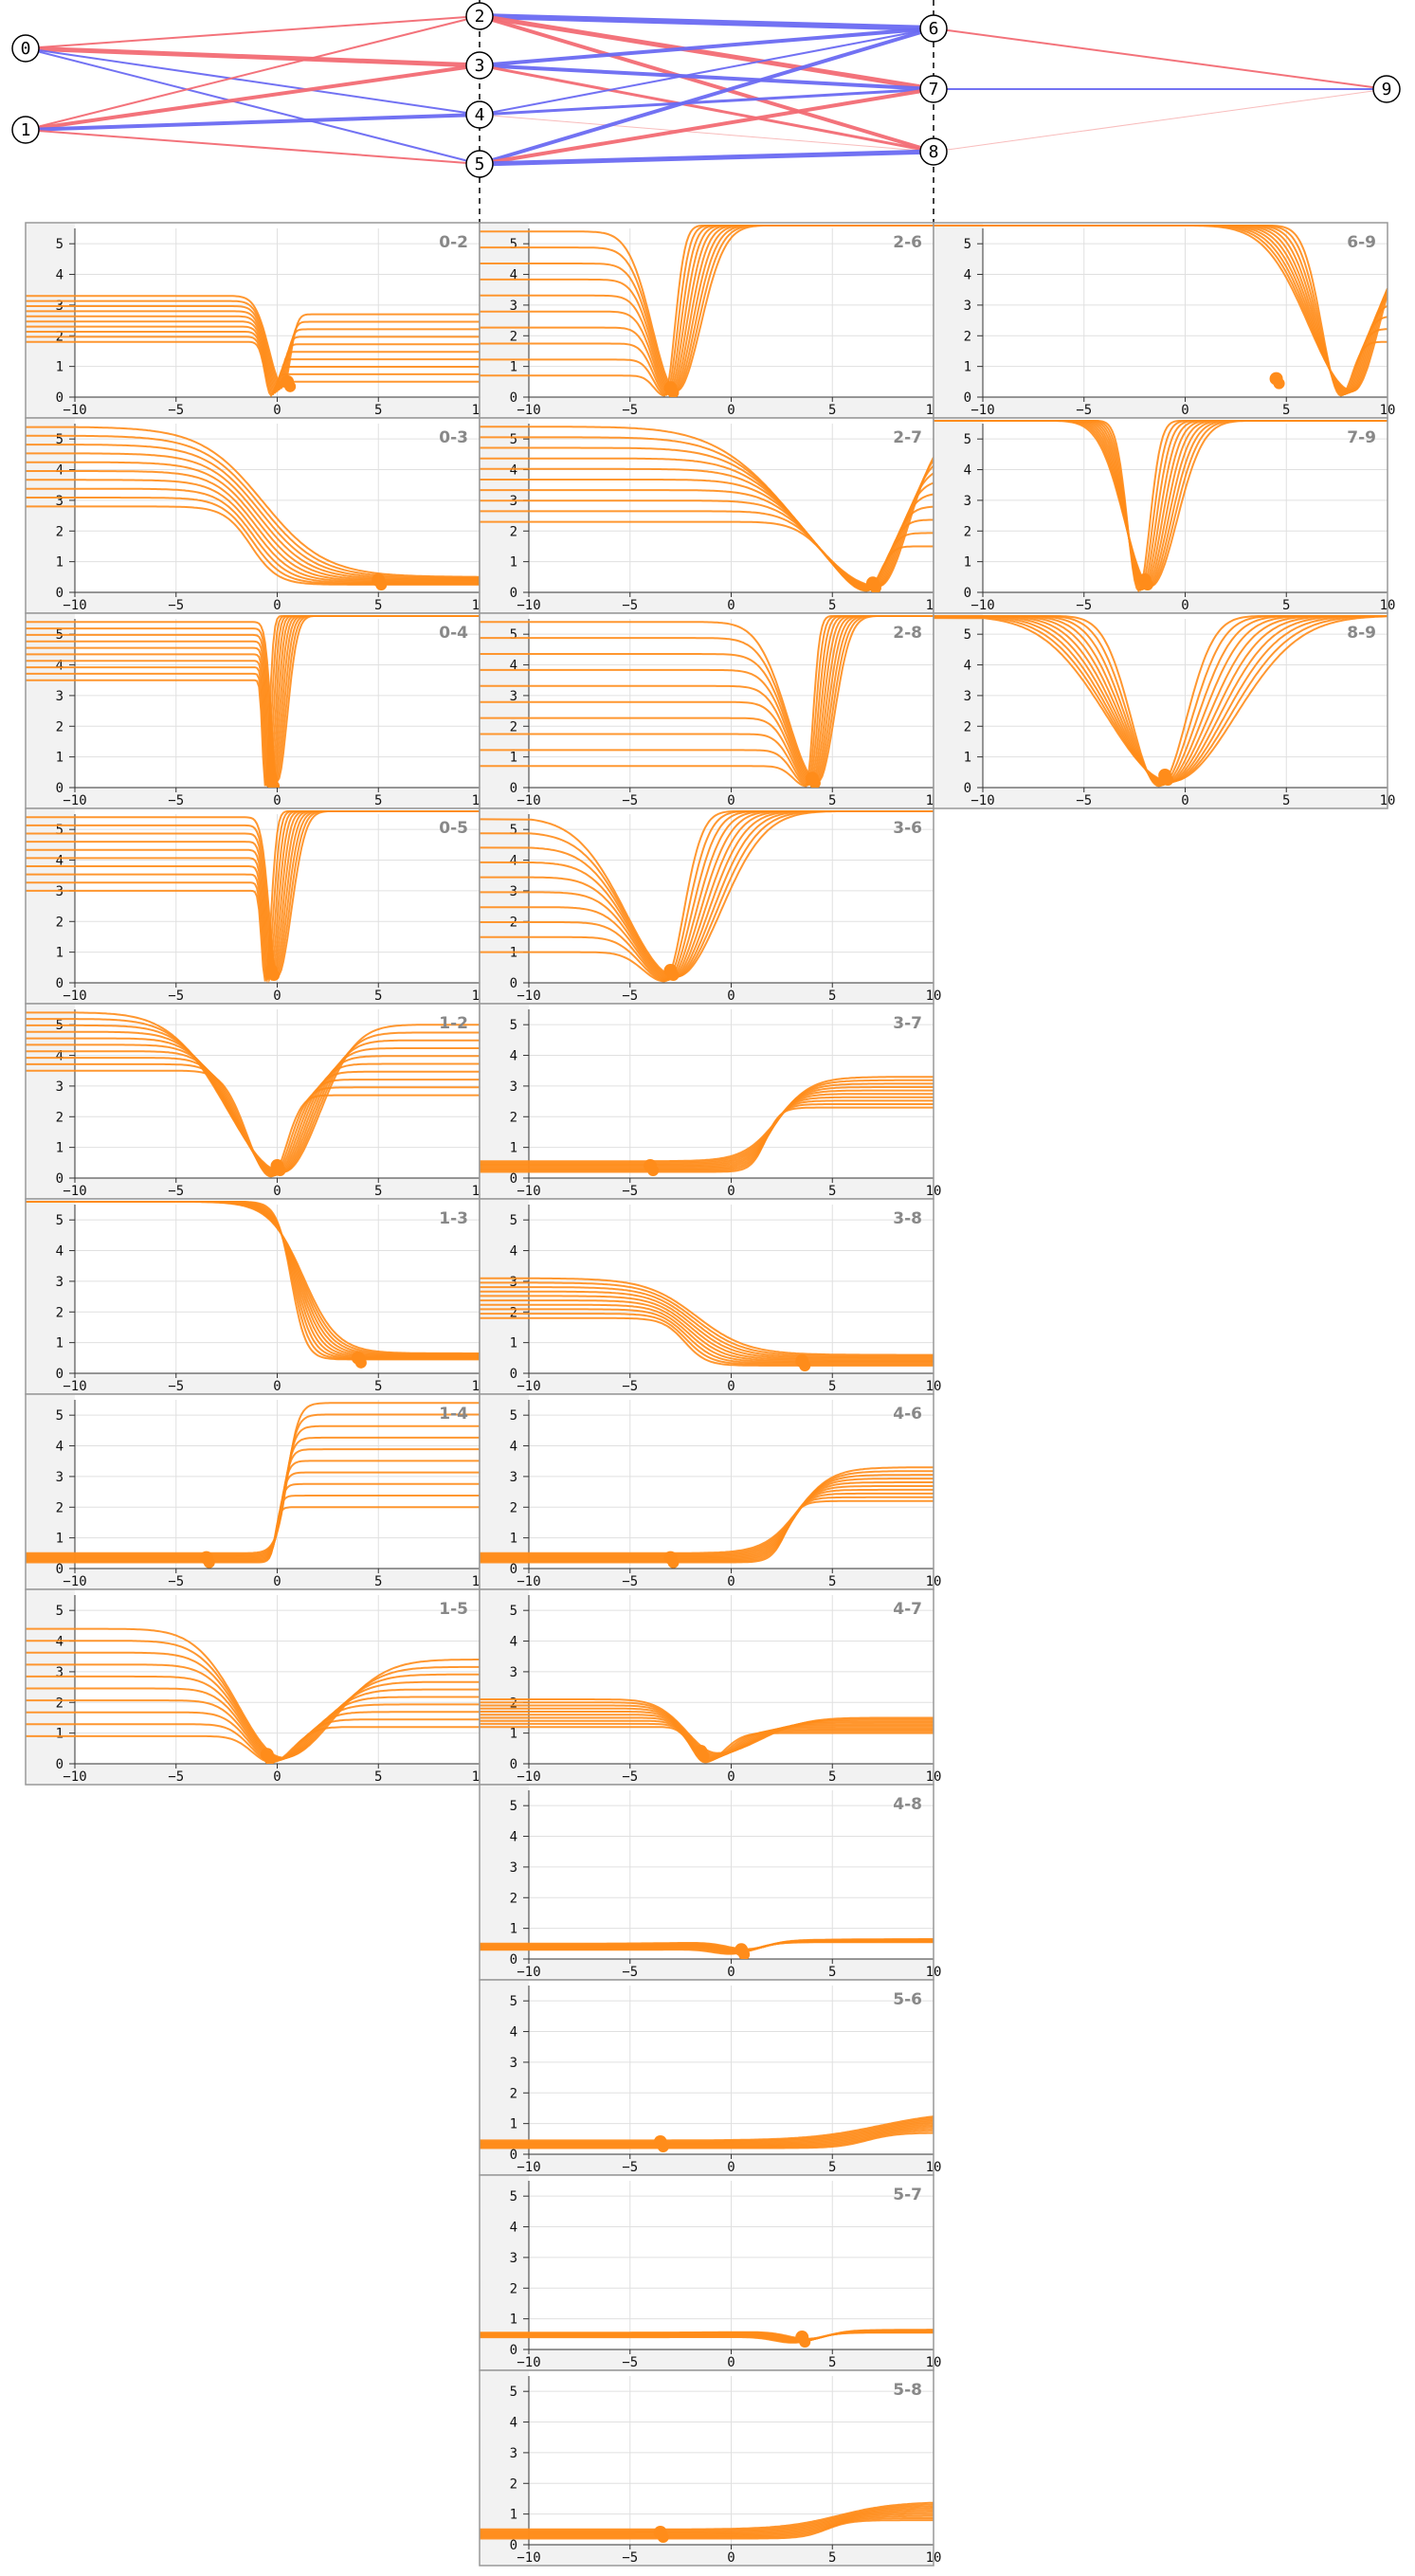 The width and height of the screenshot is (1415, 2576). I want to click on panel-title: 1-5, so click(453, 1609).